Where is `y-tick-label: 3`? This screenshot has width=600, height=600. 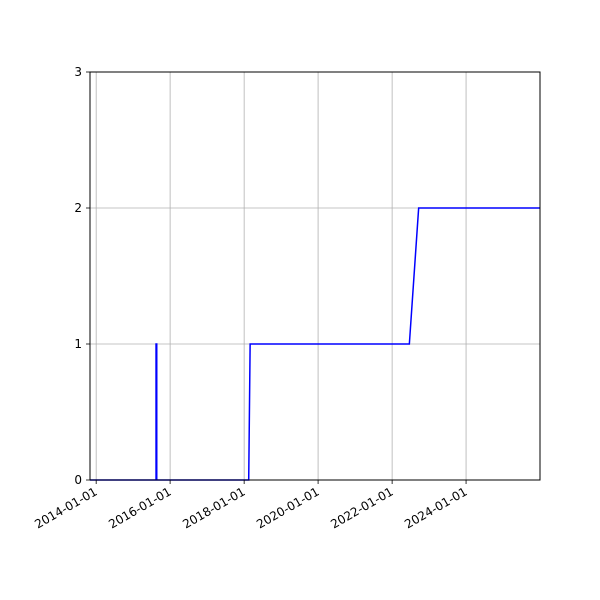
y-tick-label: 3 is located at coordinates (78, 72).